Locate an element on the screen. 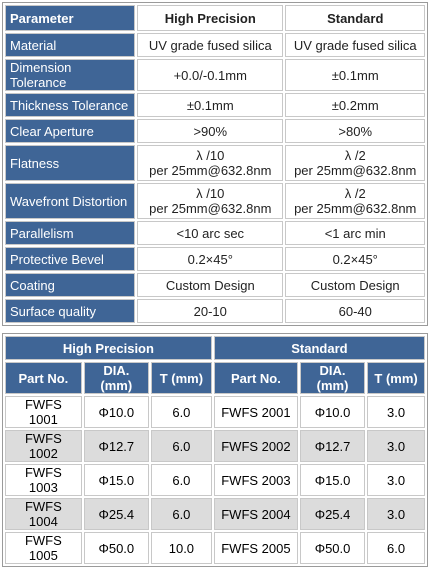  spec-standard-value: ±0.2mm is located at coordinates (355, 105).